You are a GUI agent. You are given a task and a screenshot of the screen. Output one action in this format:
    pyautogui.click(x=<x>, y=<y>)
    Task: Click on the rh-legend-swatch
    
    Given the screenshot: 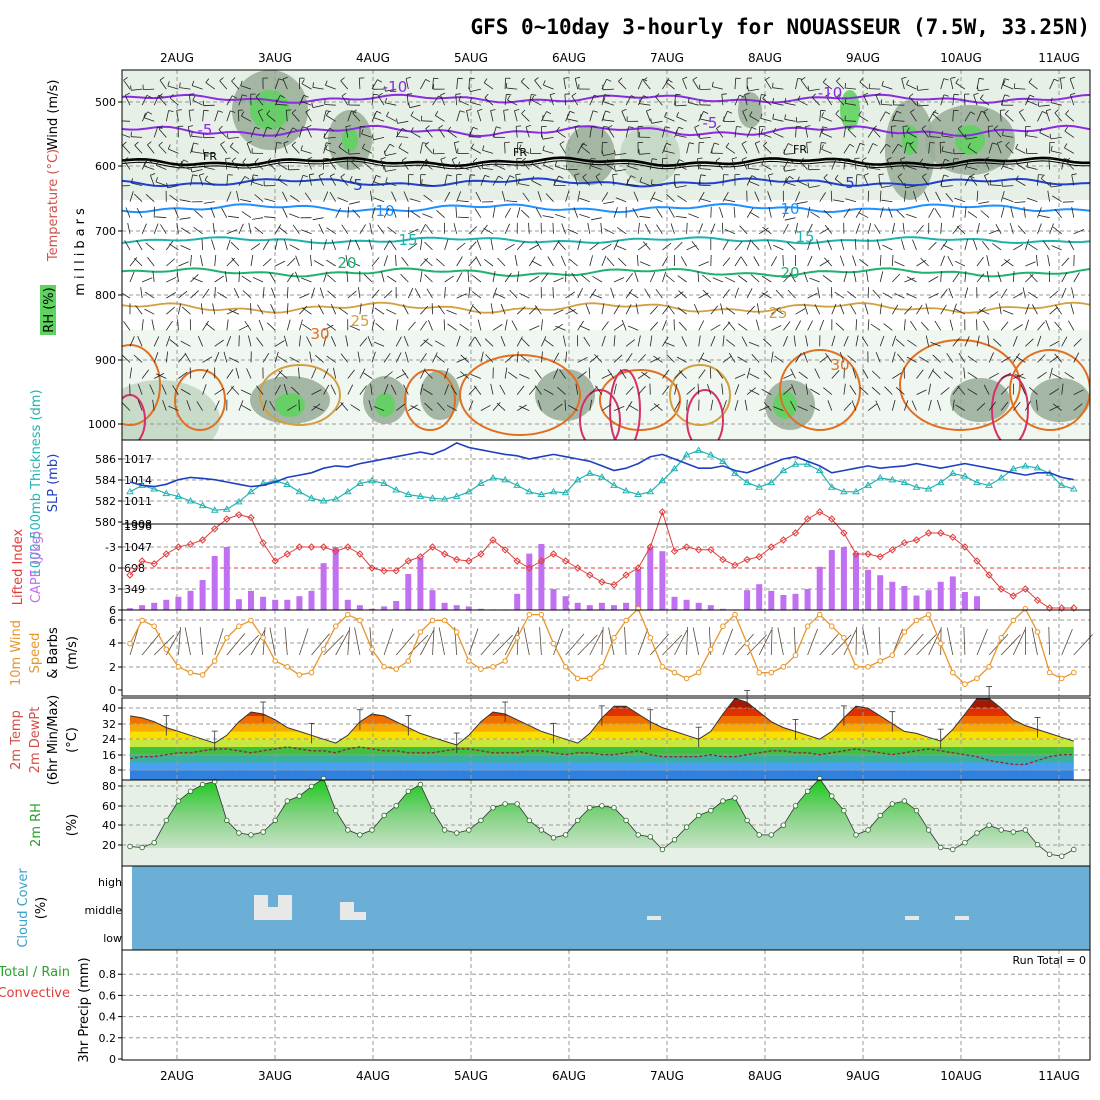 What is the action you would take?
    pyautogui.click(x=48, y=310)
    